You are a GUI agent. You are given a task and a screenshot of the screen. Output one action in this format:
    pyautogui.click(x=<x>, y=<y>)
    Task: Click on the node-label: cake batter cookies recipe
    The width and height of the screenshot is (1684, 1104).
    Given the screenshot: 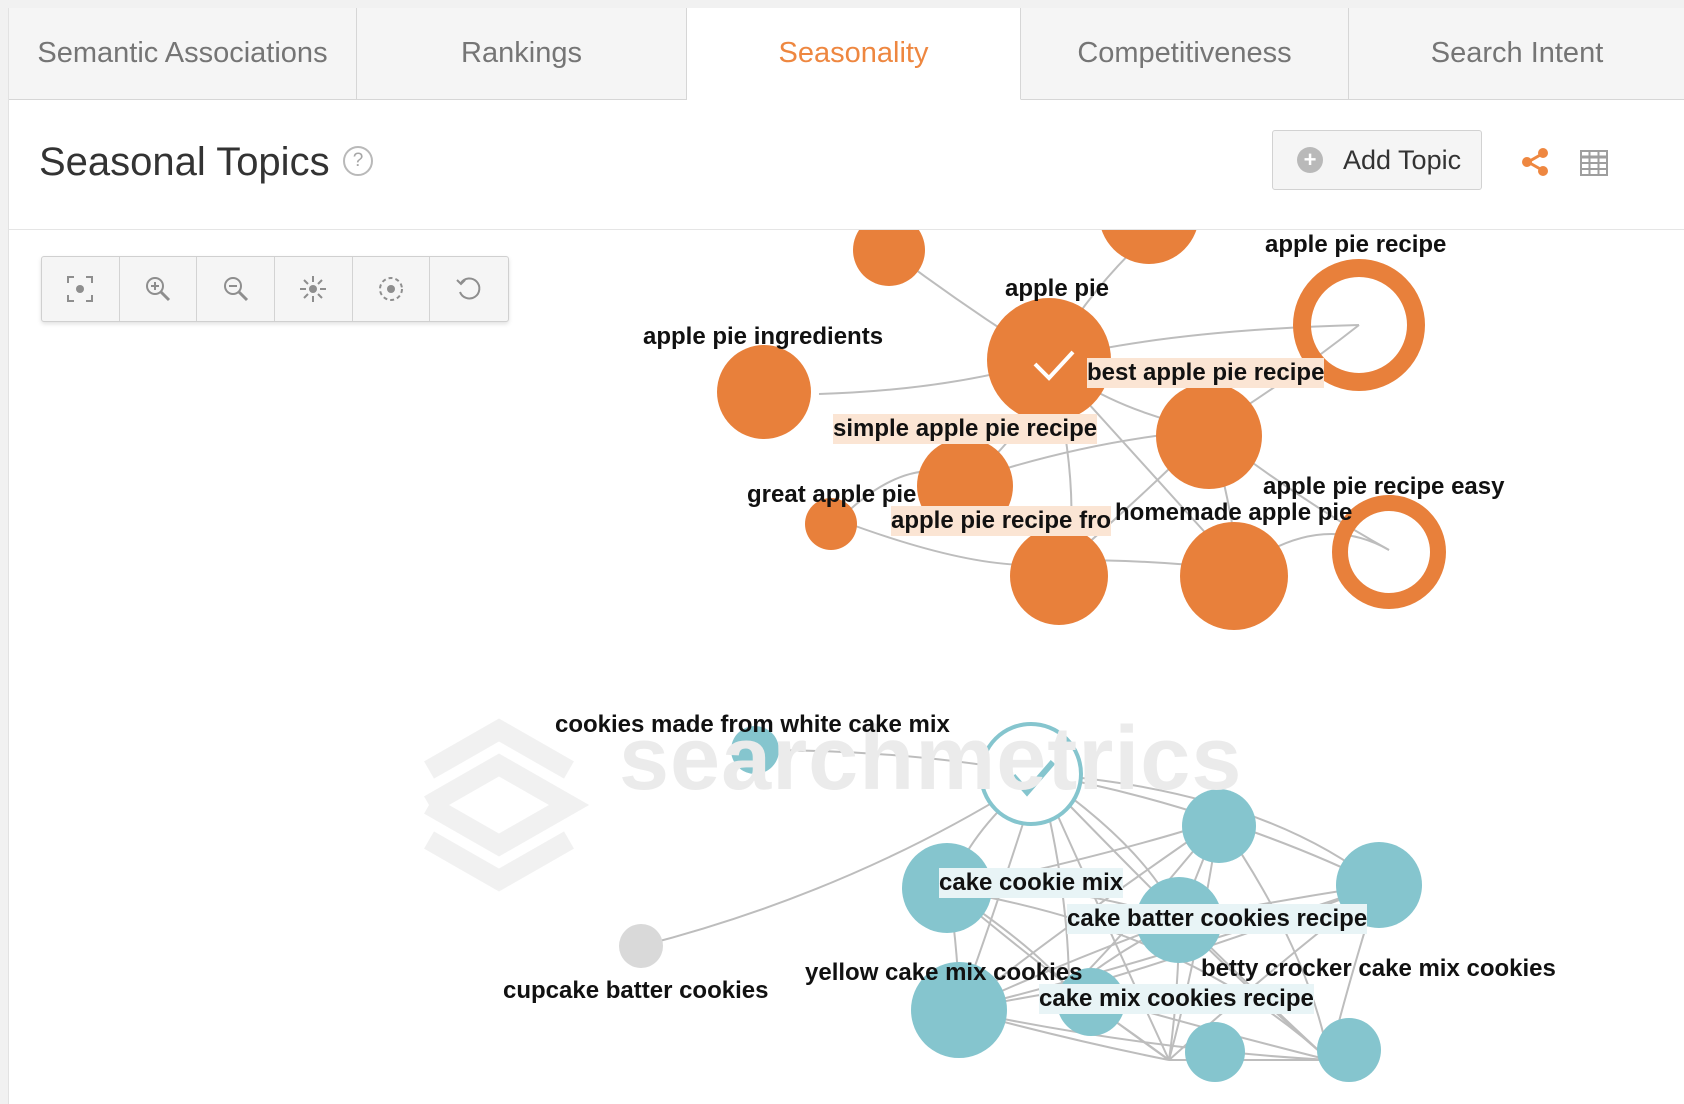 What is the action you would take?
    pyautogui.click(x=1217, y=919)
    